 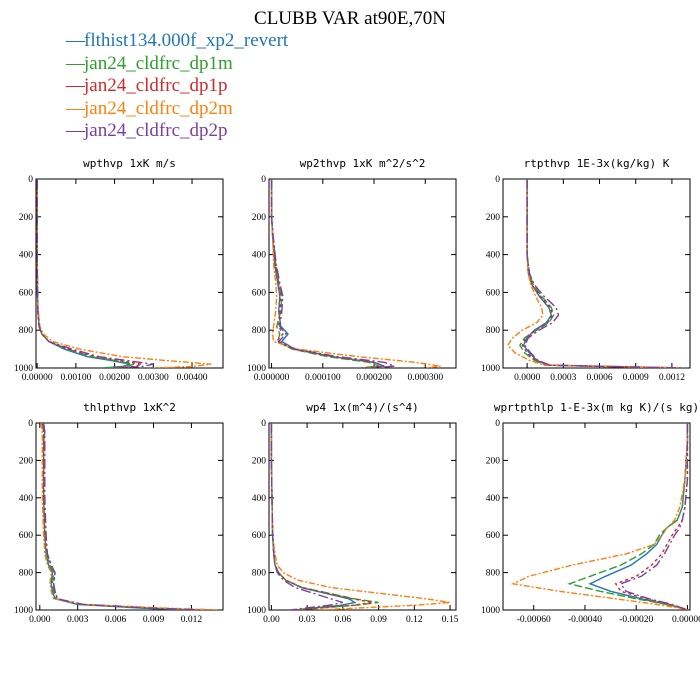 I want to click on legend-item: —jan24_cldfrc_dp2p, so click(x=177, y=131).